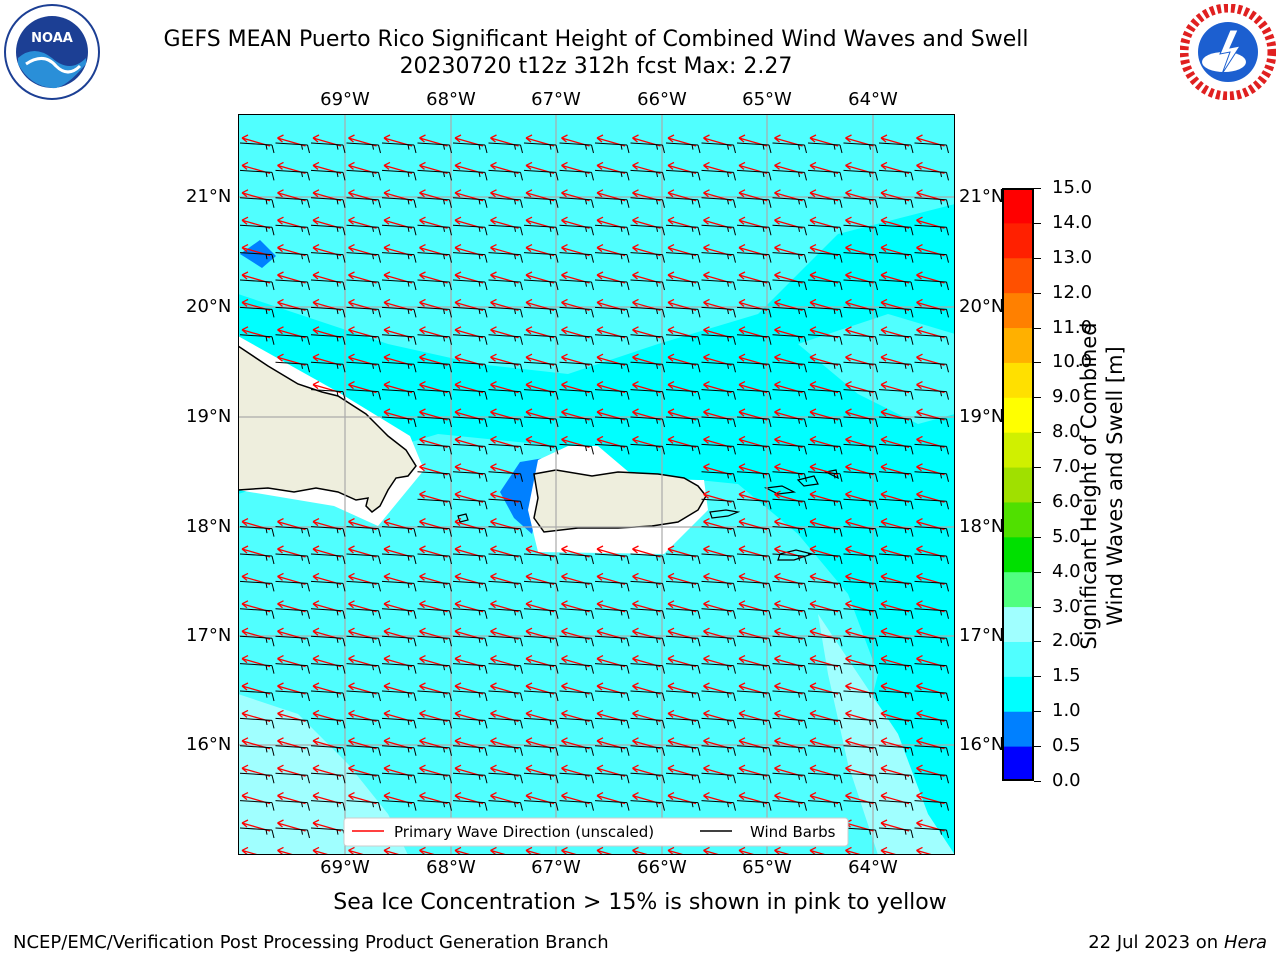  What do you see at coordinates (982, 196) in the screenshot?
I see `lat-label: 21°N` at bounding box center [982, 196].